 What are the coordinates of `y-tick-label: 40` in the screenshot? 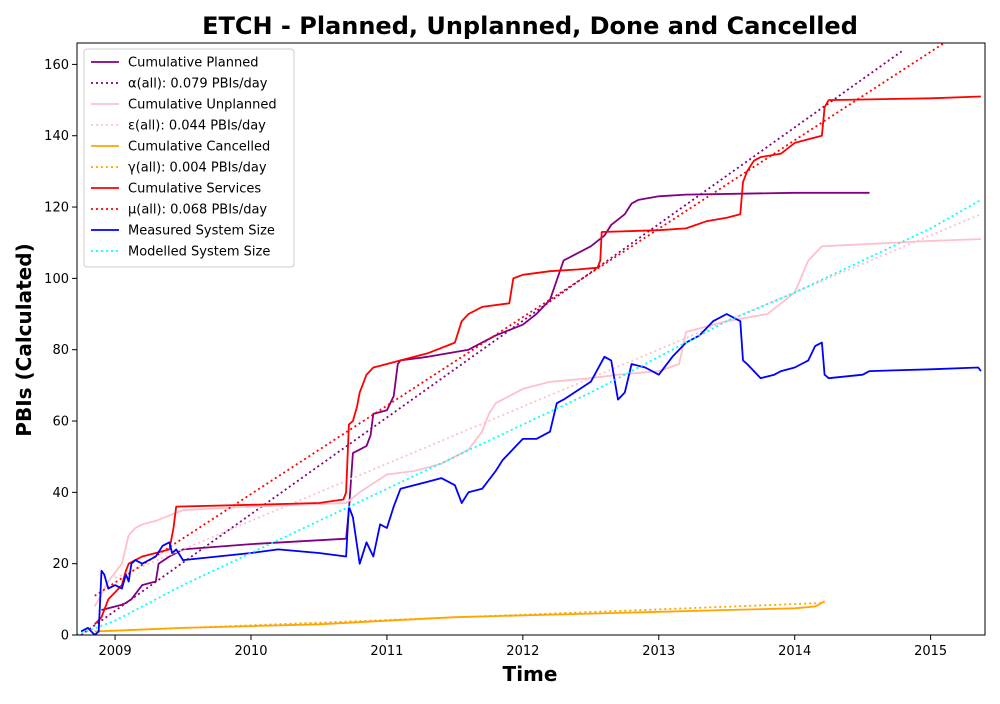 It's located at (60, 493).